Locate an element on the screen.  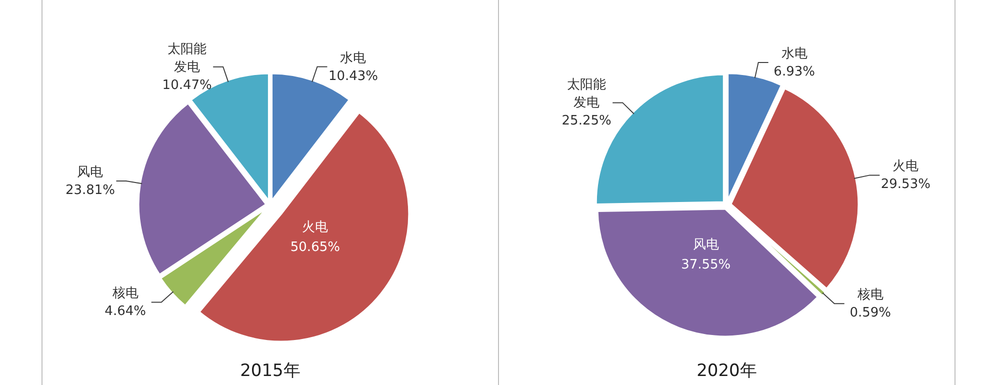
data-label: 37.55% is located at coordinates (706, 265).